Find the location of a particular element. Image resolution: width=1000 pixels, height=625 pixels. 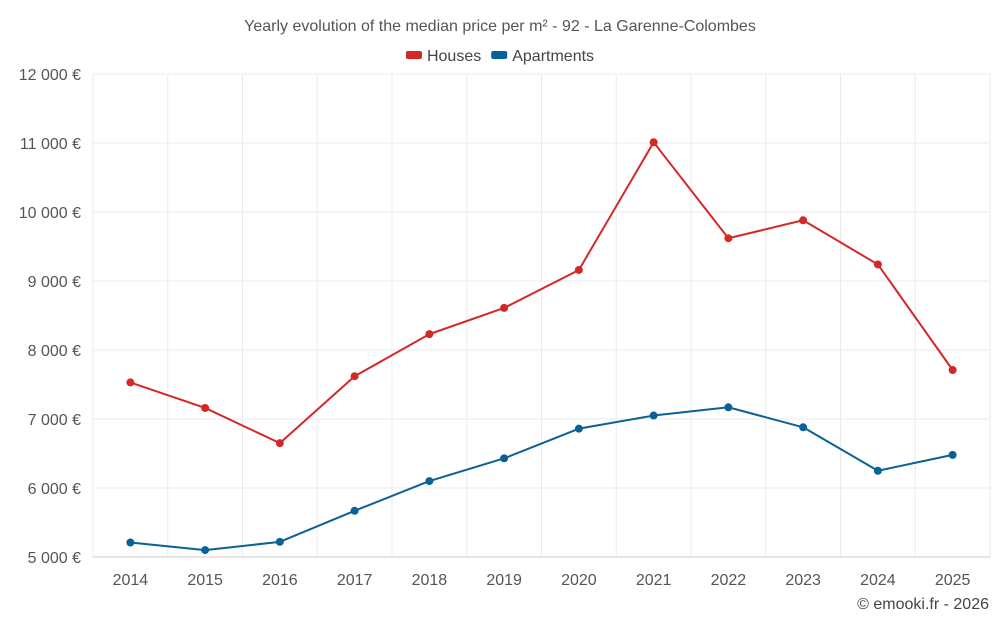

y-tick-label: 6 000 € is located at coordinates (54, 489).